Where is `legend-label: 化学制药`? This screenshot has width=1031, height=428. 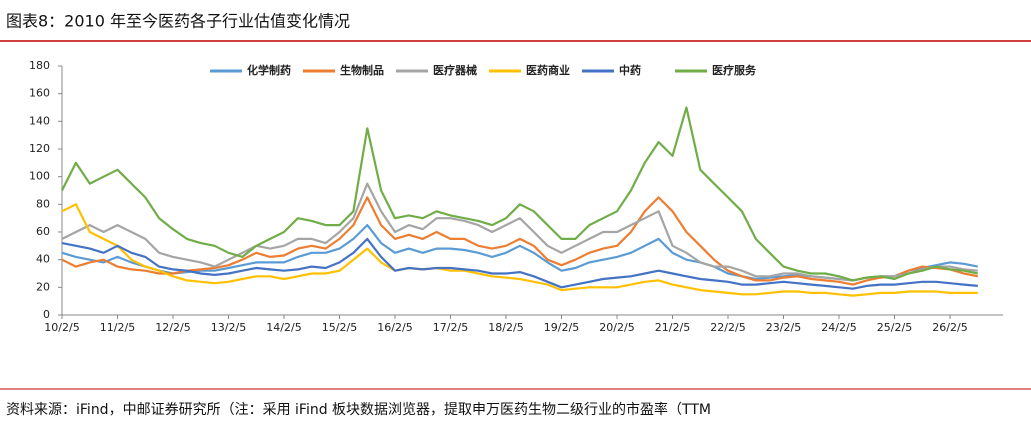 legend-label: 化学制药 is located at coordinates (269, 70).